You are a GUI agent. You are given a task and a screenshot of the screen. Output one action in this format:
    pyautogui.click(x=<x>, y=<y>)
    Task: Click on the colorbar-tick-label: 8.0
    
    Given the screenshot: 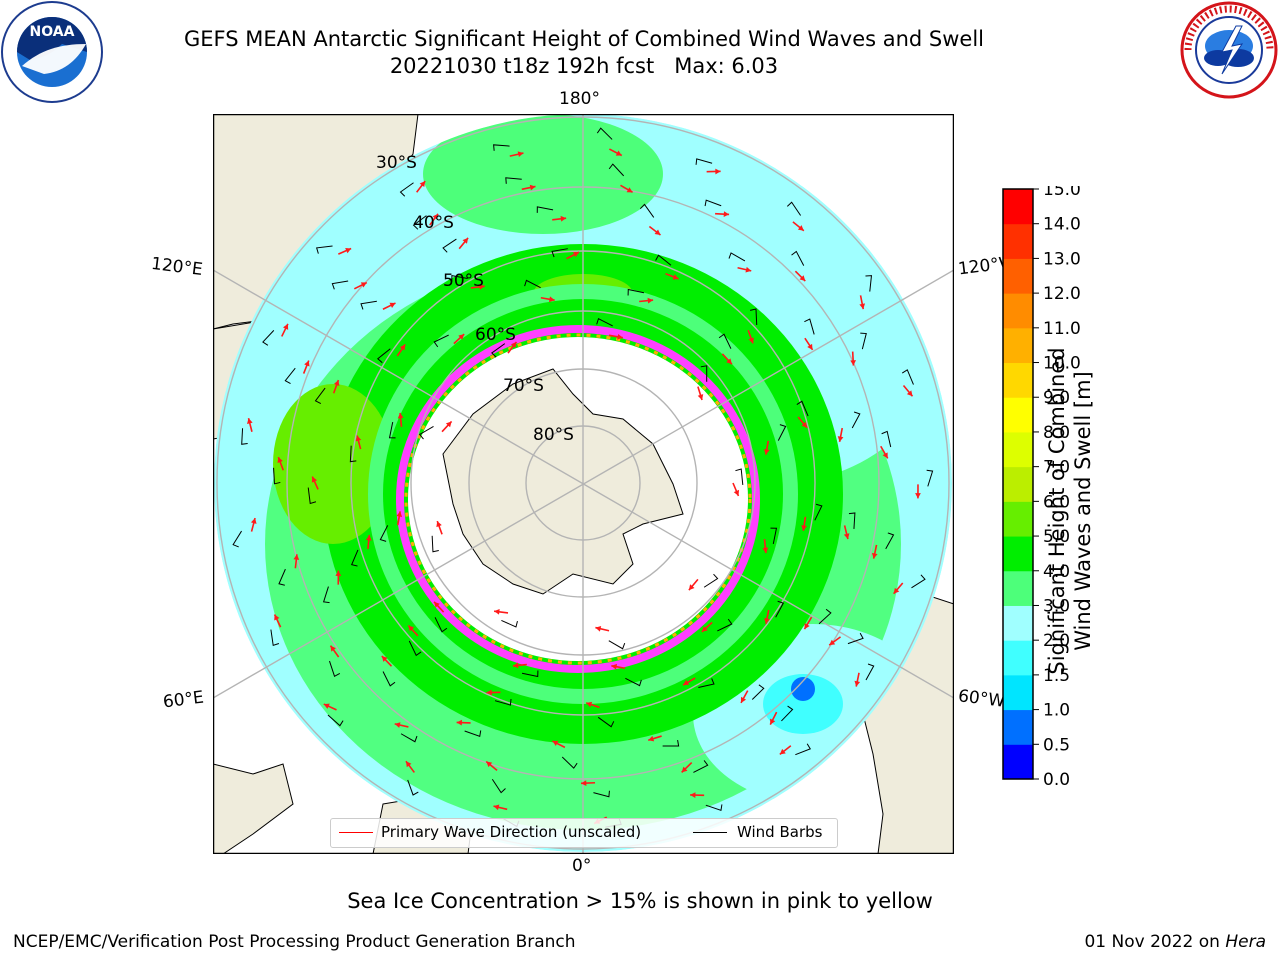 What is the action you would take?
    pyautogui.click(x=1056, y=433)
    